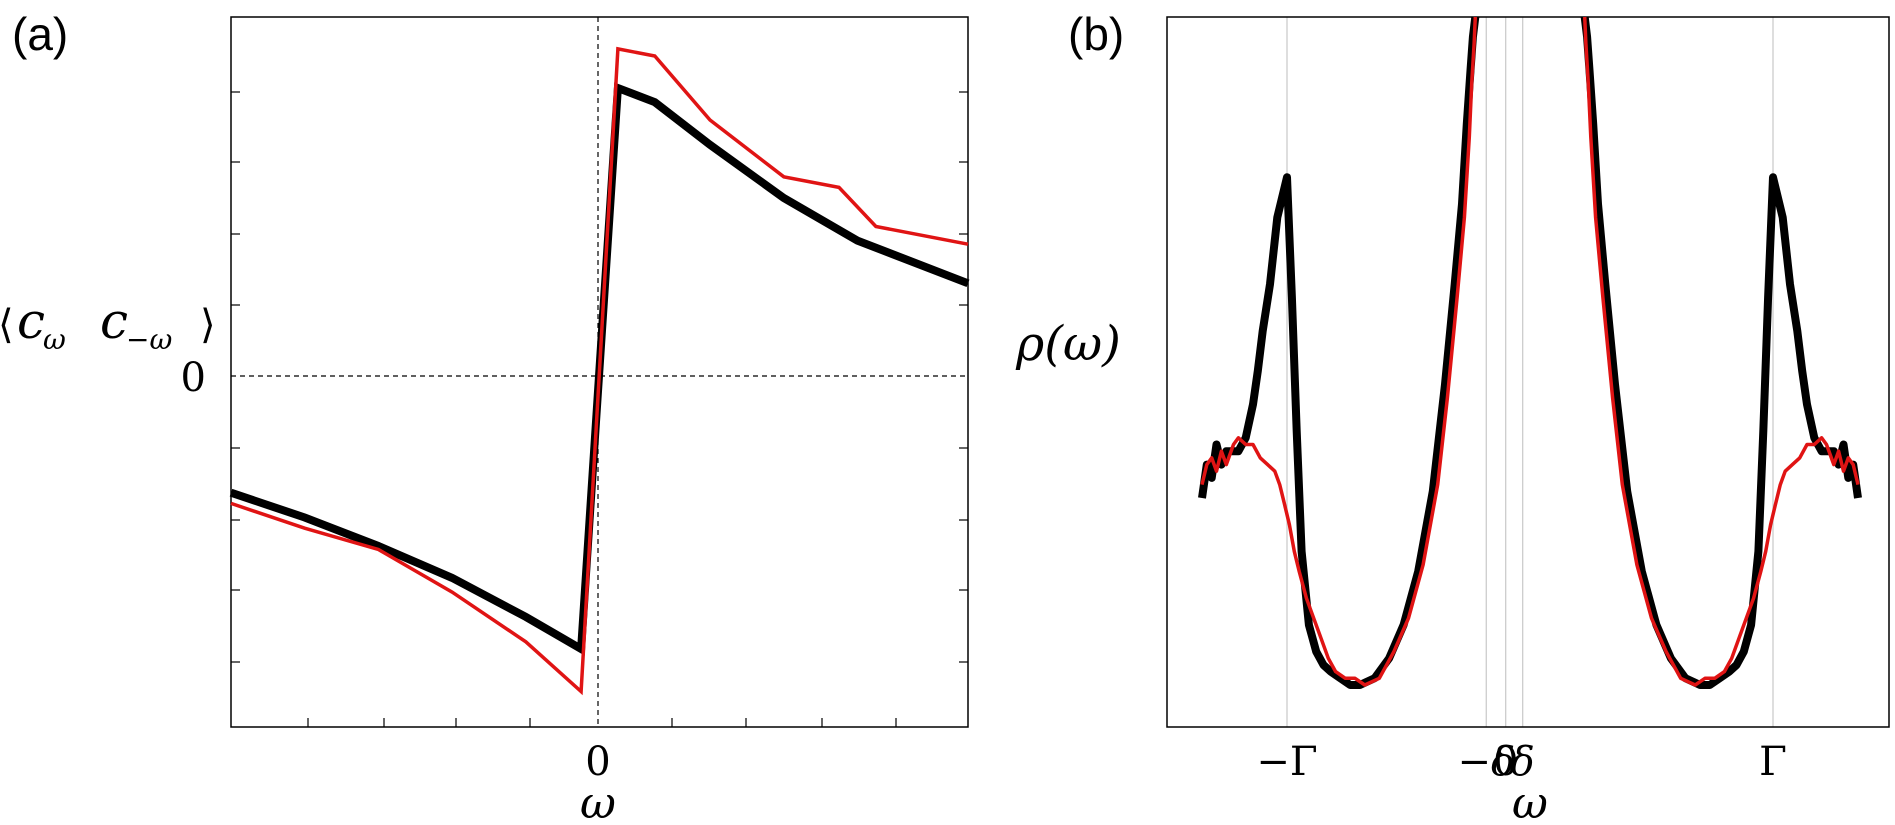  Describe the element at coordinates (1096, 34) in the screenshot. I see `panel-b-label: (b)` at that location.